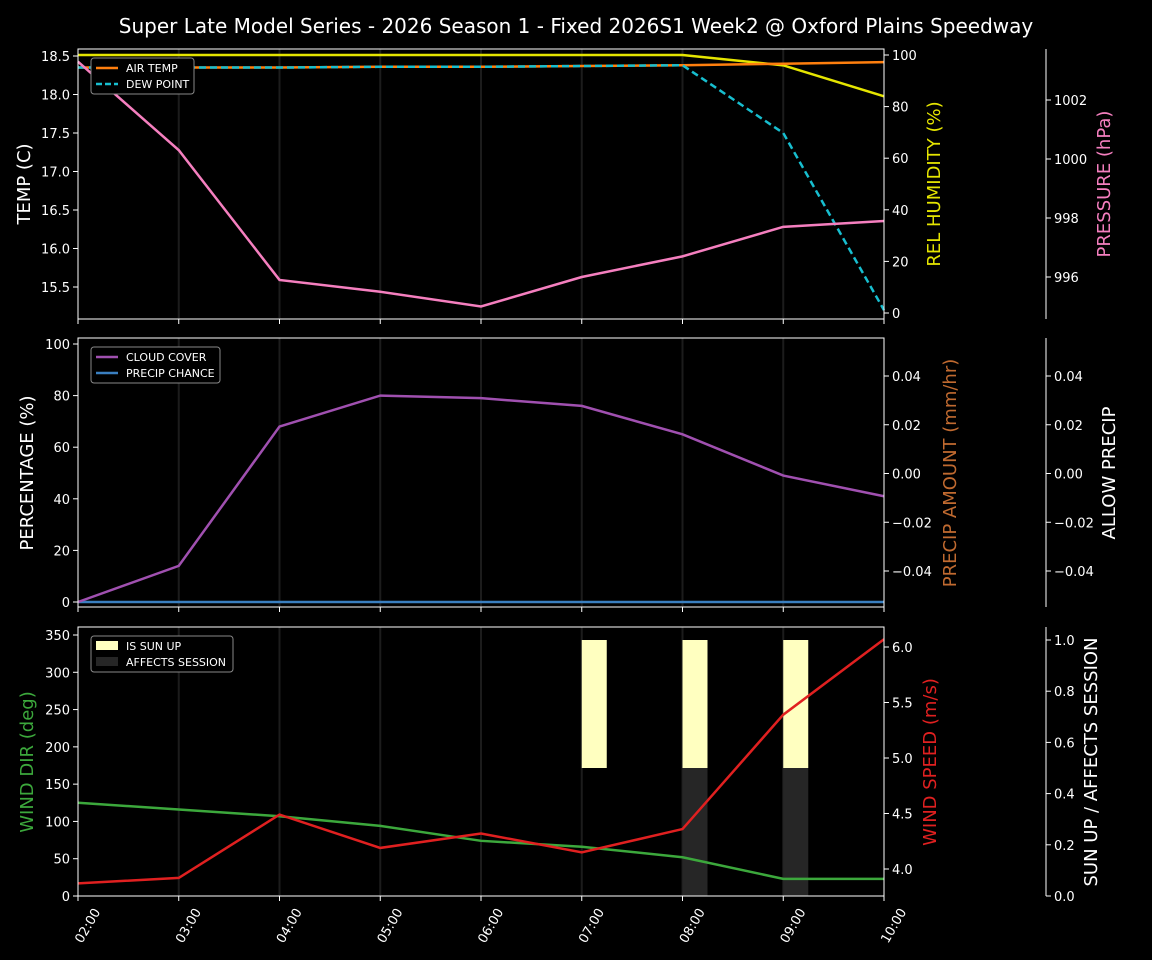 Image resolution: width=1152 pixels, height=960 pixels. What do you see at coordinates (900, 262) in the screenshot?
I see `right-tick-label: 20` at bounding box center [900, 262].